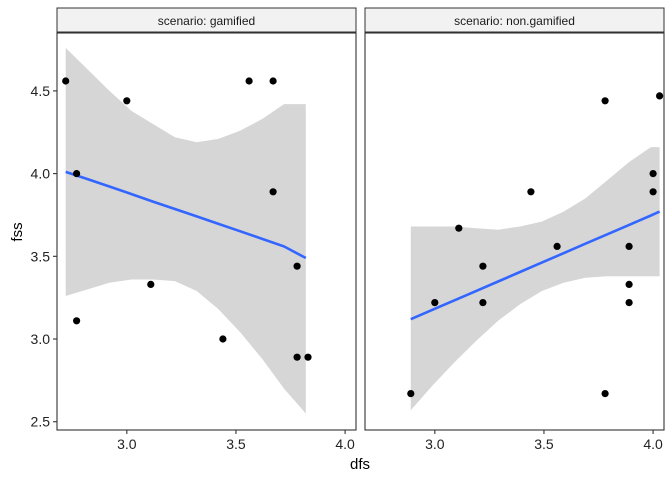 The width and height of the screenshot is (672, 480). What do you see at coordinates (41, 339) in the screenshot?
I see `y-tick-label: 3.0` at bounding box center [41, 339].